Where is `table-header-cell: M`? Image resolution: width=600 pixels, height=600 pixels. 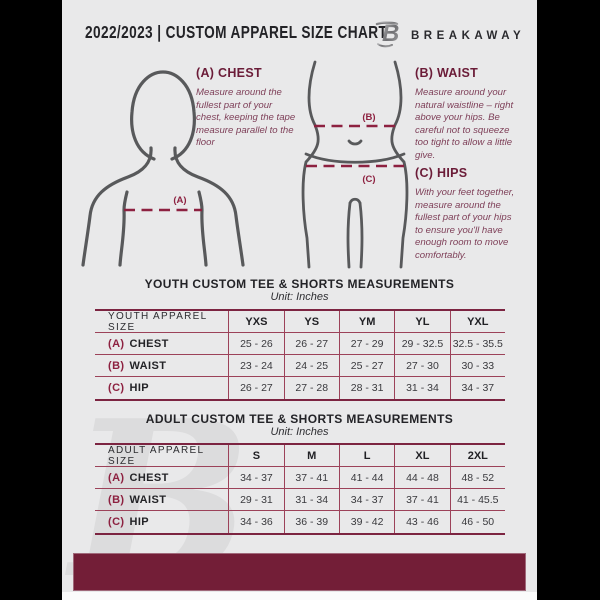
table-header-cell: M is located at coordinates (311, 455).